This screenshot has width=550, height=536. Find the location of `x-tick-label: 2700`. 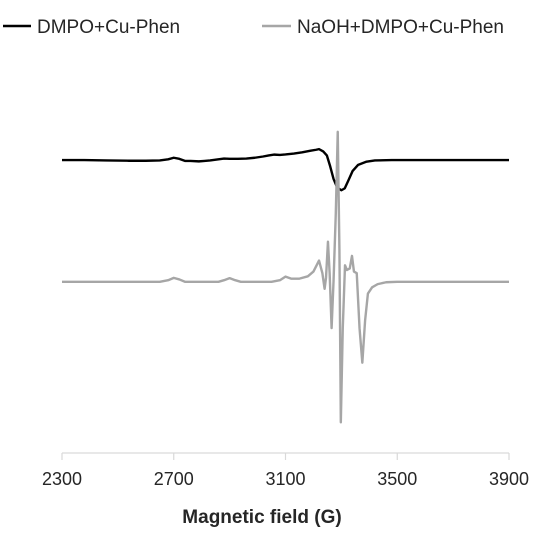

x-tick-label: 2700 is located at coordinates (174, 479).